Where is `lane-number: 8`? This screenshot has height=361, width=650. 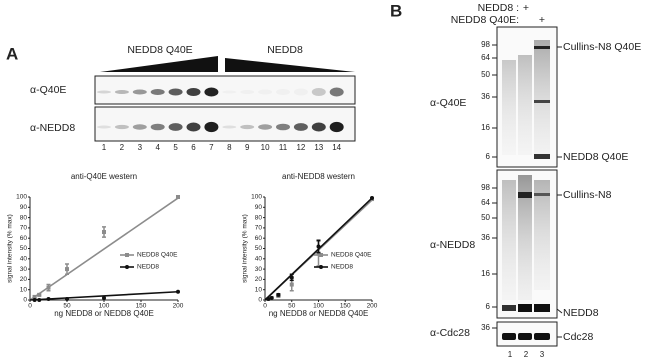 lane-number: 8 is located at coordinates (229, 147).